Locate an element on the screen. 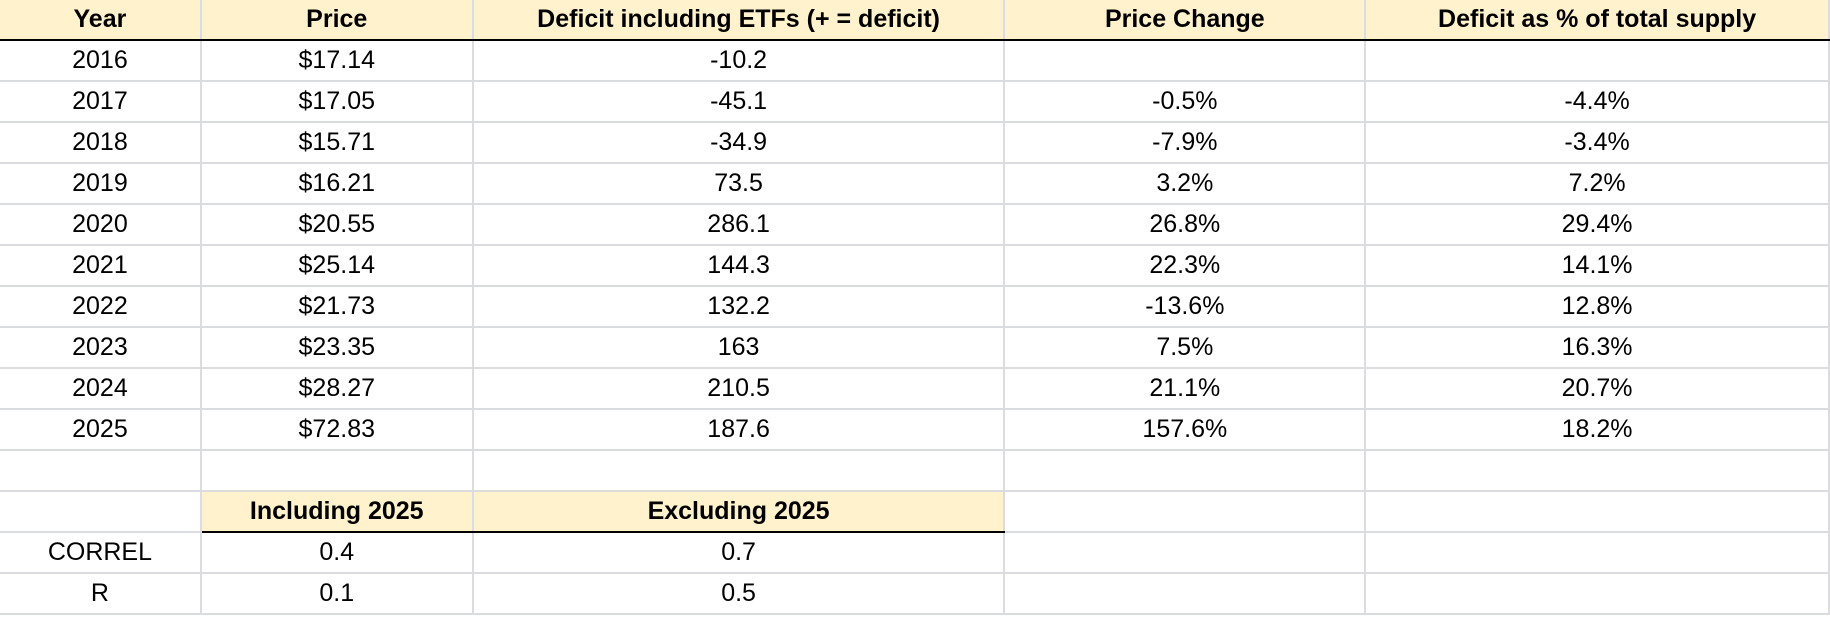 This screenshot has height=634, width=1830. cell-year: 2023 is located at coordinates (101, 348).